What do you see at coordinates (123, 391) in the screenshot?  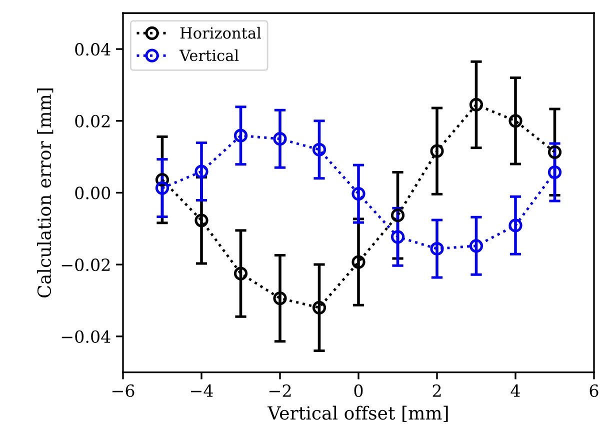 I see `x-tick-label: −6` at bounding box center [123, 391].